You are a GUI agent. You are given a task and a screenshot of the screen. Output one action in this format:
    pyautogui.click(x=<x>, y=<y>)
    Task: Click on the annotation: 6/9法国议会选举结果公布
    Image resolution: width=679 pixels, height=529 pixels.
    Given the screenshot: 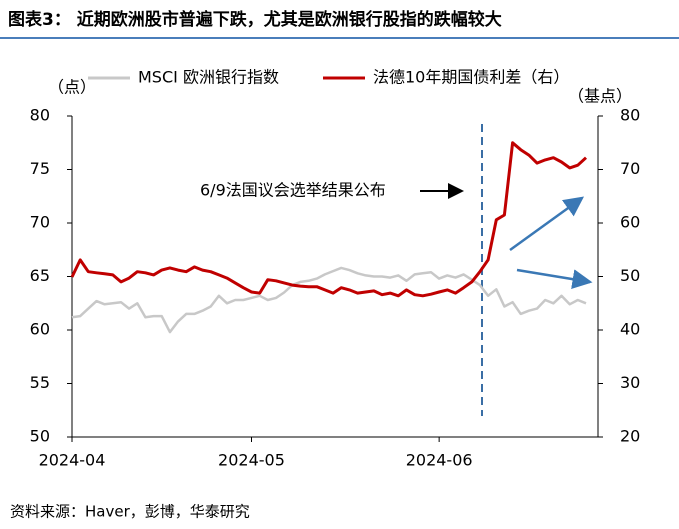 What is the action you would take?
    pyautogui.click(x=293, y=190)
    